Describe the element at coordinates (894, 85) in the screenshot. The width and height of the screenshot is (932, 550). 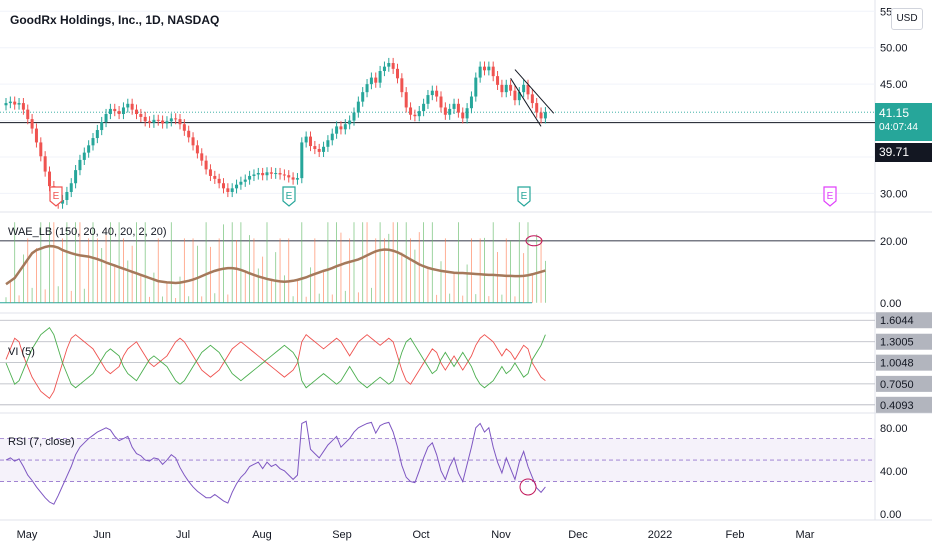
I see `price-tick-label: 45.00` at that location.